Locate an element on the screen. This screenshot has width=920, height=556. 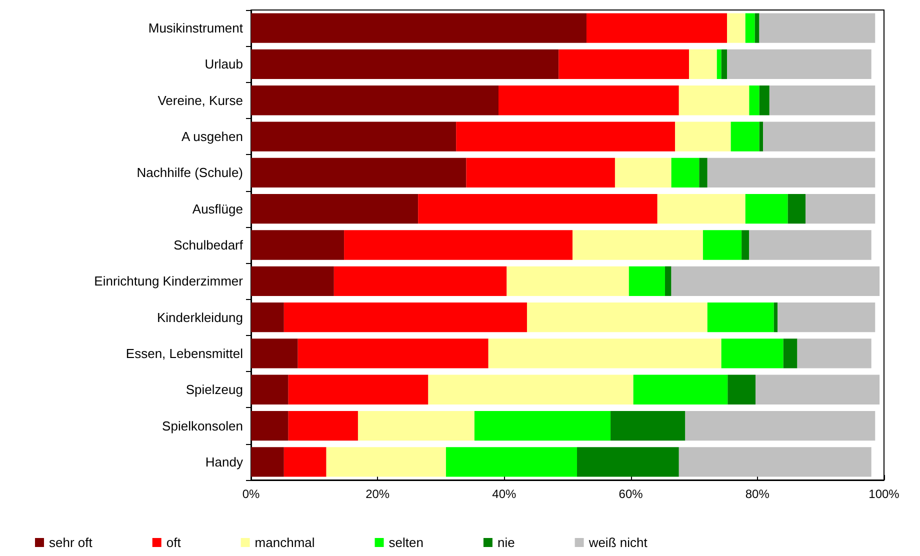
y-tick-label: Kinderkleidung is located at coordinates (199, 317).